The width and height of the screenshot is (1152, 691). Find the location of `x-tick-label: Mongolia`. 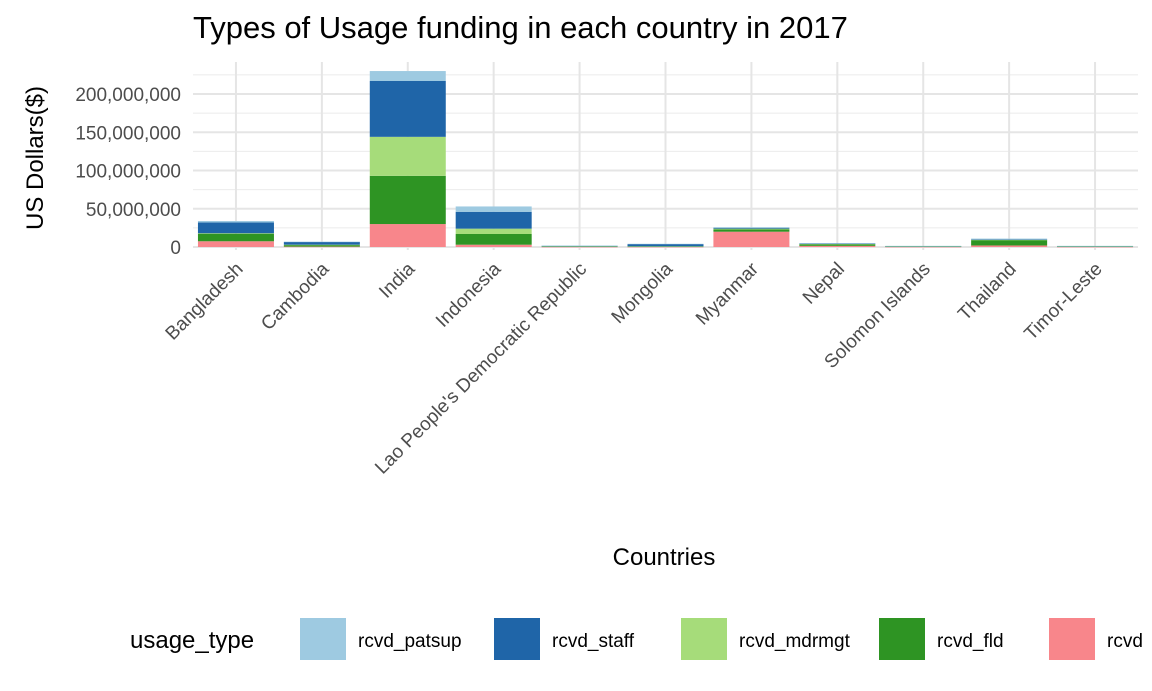

x-tick-label: Mongolia is located at coordinates (643, 293).